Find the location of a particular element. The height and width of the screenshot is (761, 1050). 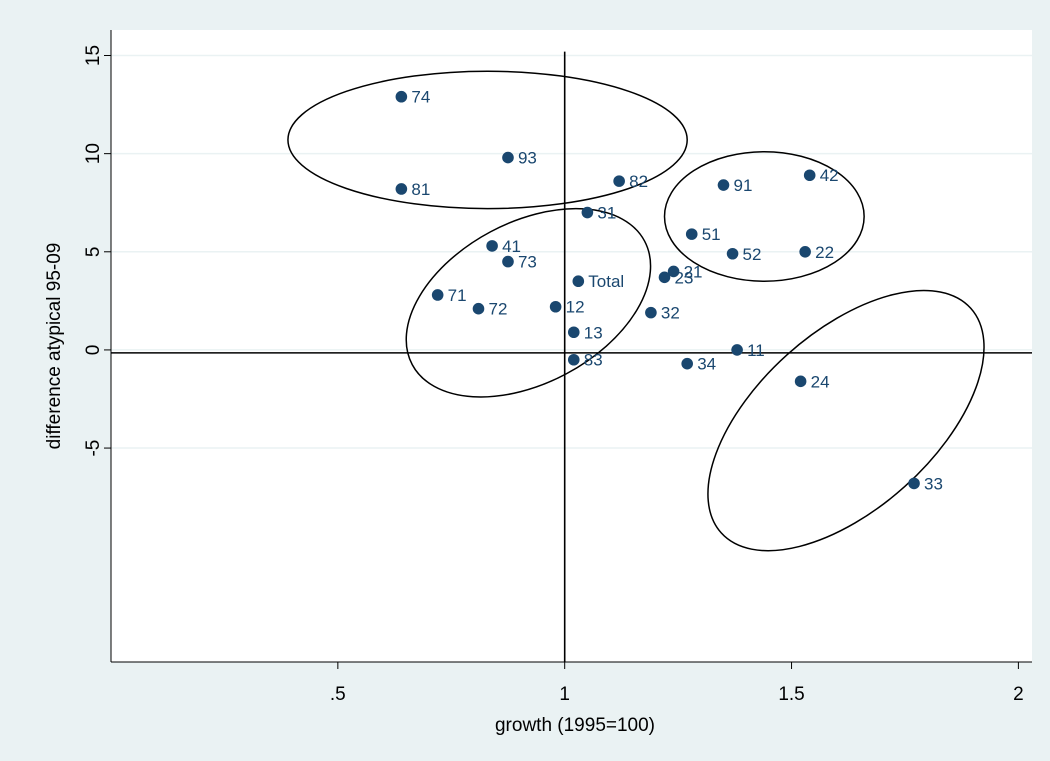

point-label: 22 is located at coordinates (824, 252).